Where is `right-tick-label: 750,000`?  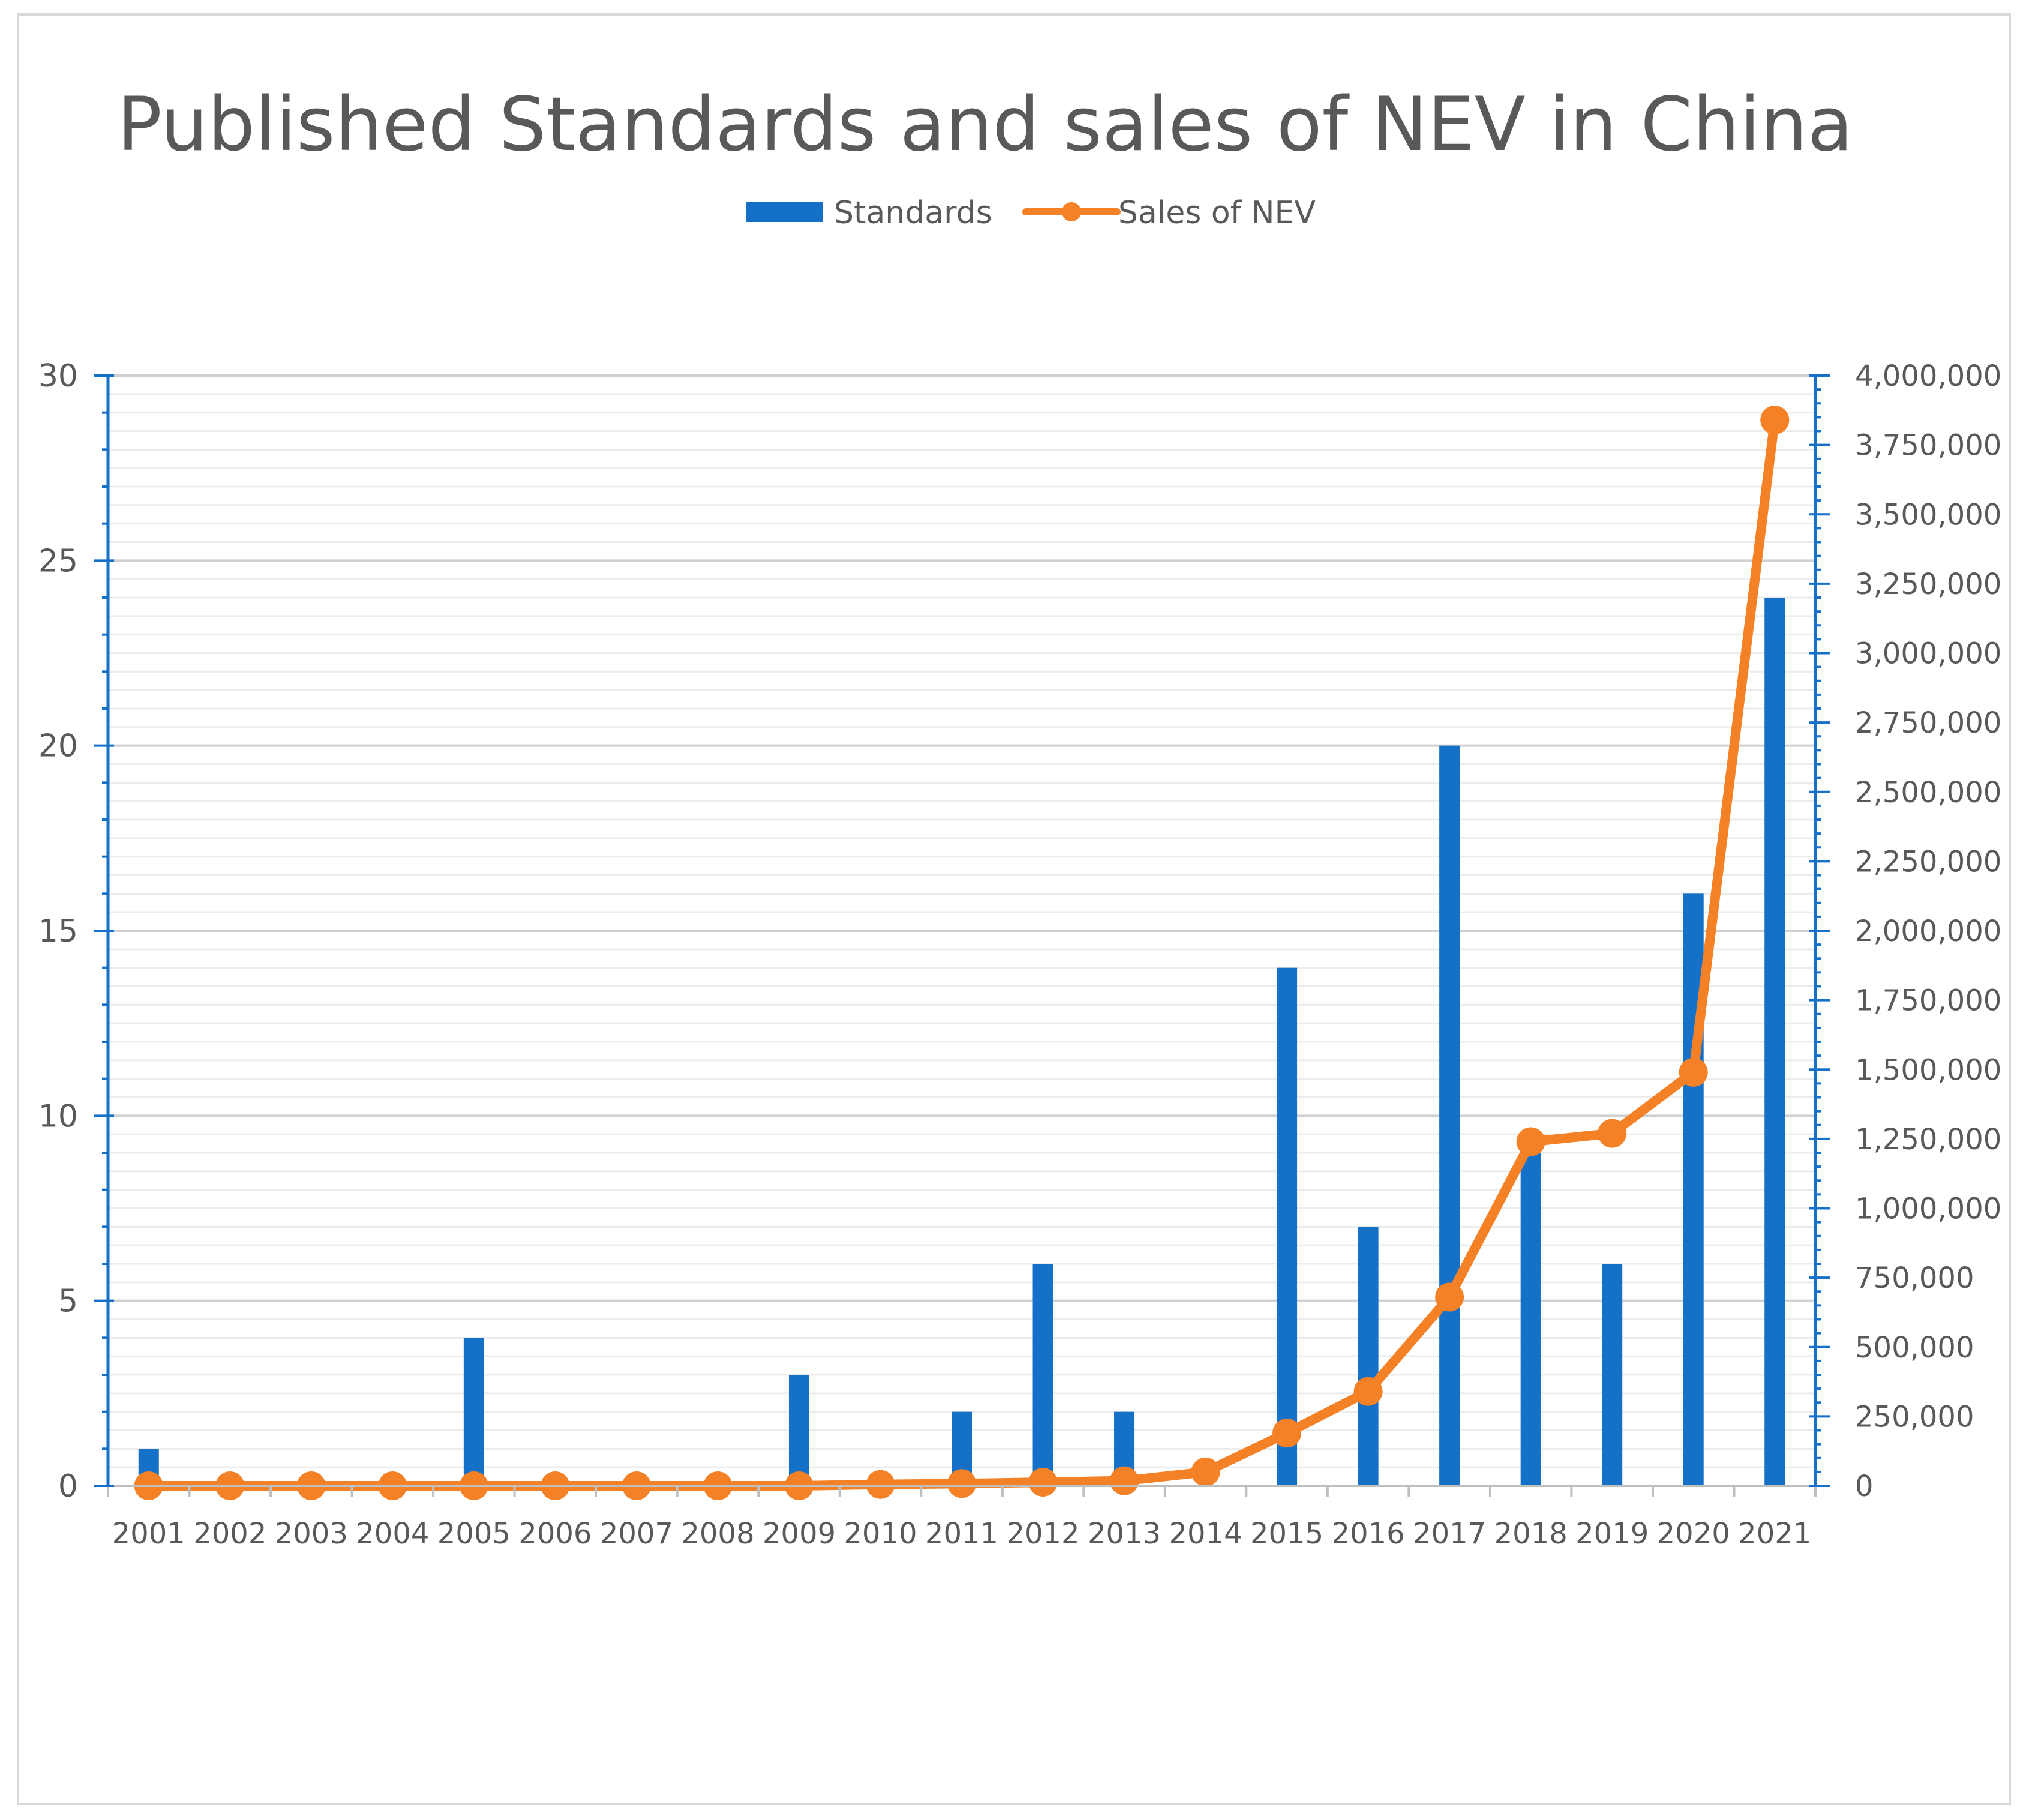 right-tick-label: 750,000 is located at coordinates (1915, 1278).